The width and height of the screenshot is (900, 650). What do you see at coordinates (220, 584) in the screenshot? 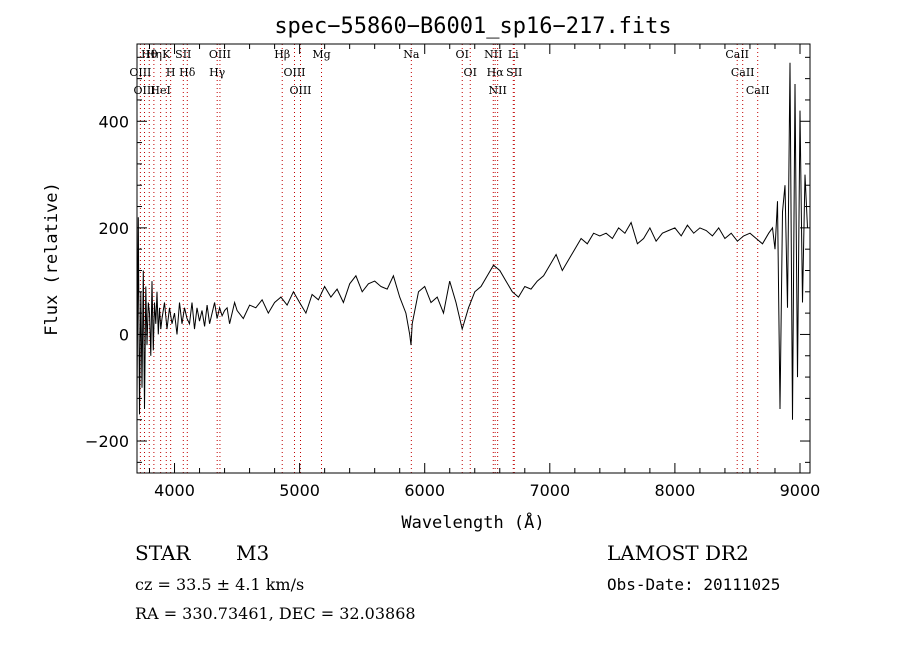
I see `redshift-cz: cz = 33.5 ± 4.1 km/s` at bounding box center [220, 584].